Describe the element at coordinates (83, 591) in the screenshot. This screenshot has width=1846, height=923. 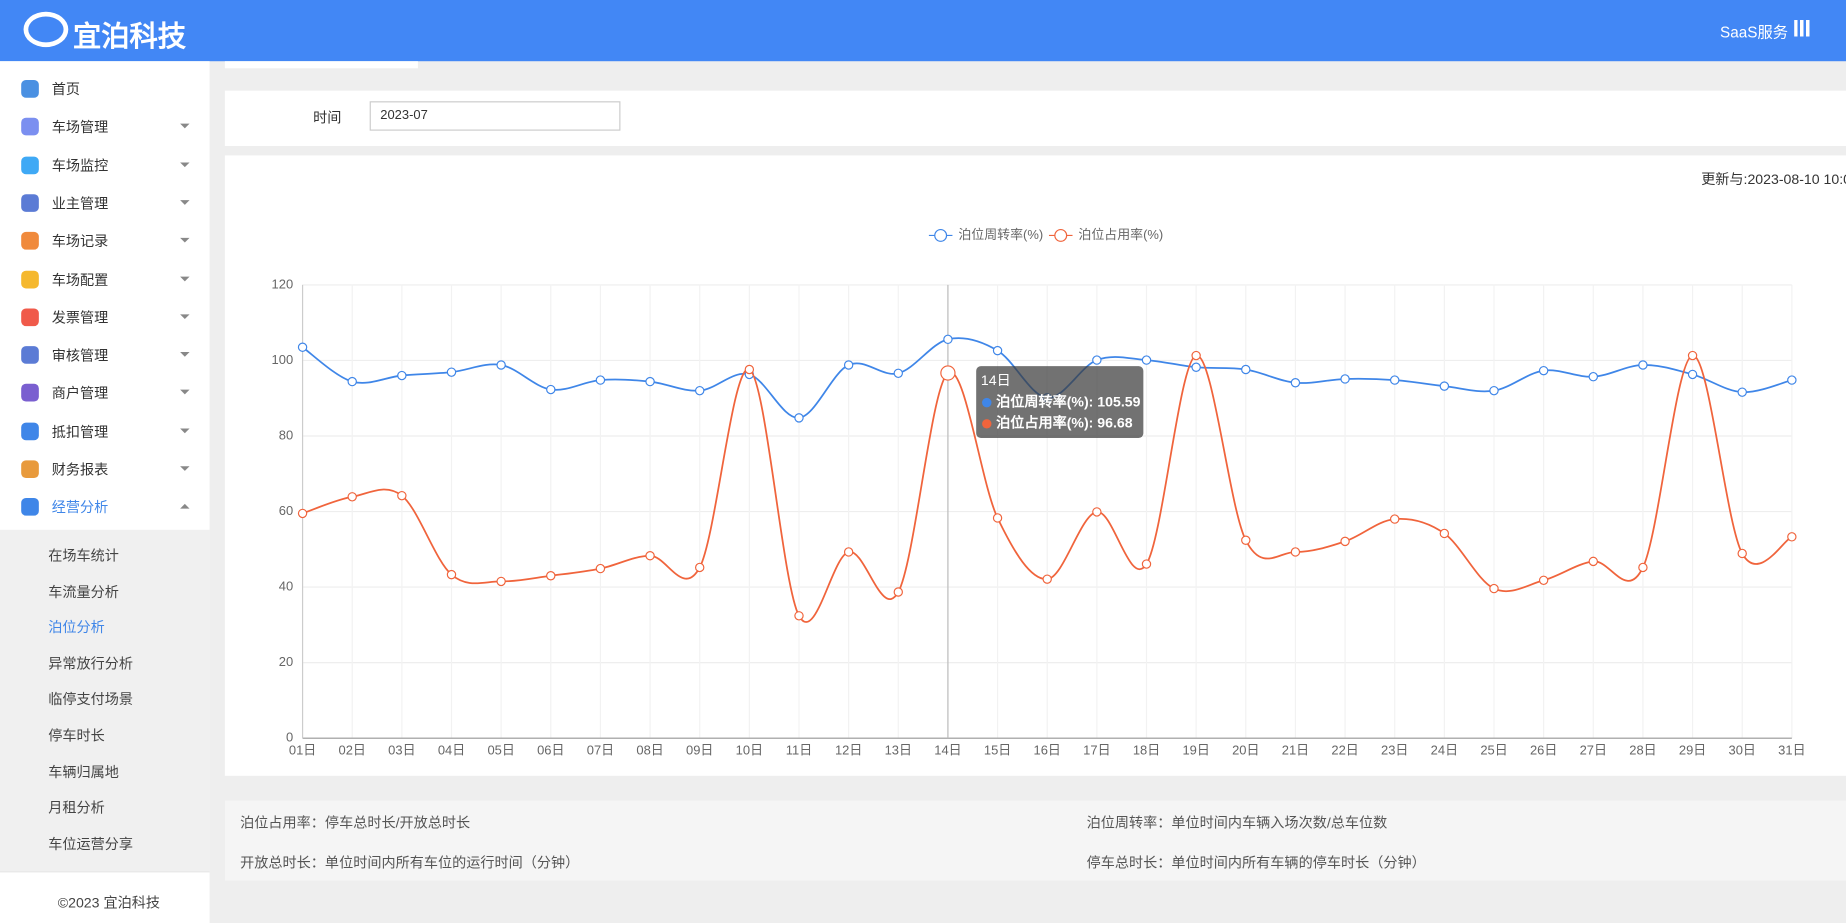
I see `submenu-item: 车流量分析` at that location.